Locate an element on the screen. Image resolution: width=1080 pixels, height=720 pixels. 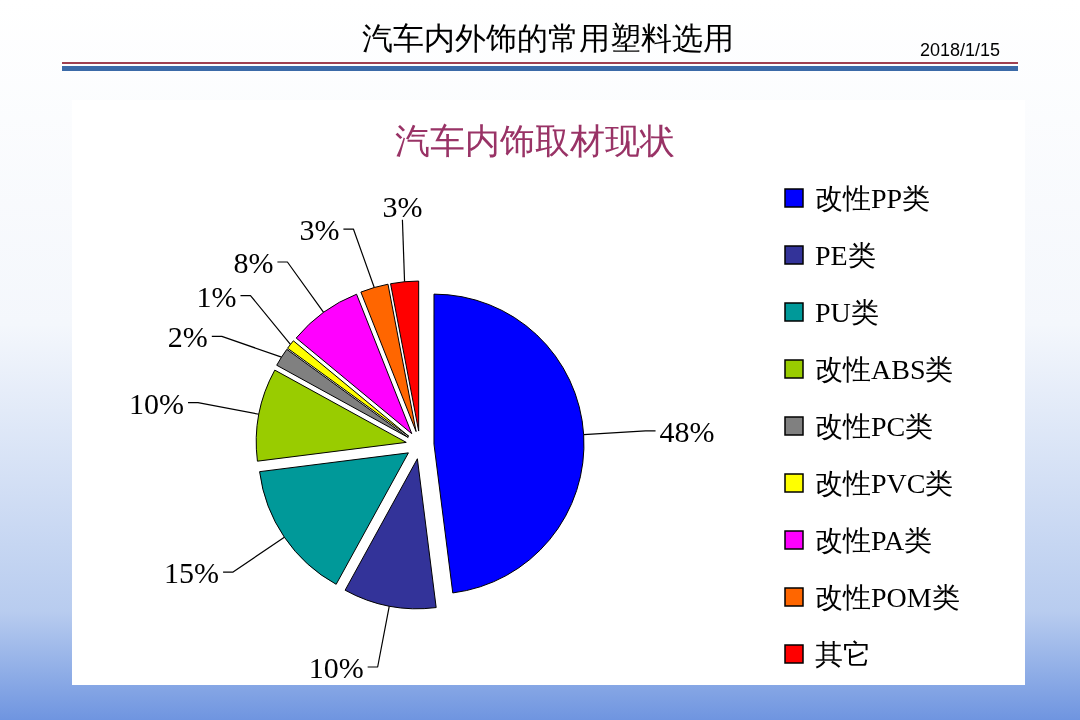
legend-label: 改性PVC类 is located at coordinates (884, 483).